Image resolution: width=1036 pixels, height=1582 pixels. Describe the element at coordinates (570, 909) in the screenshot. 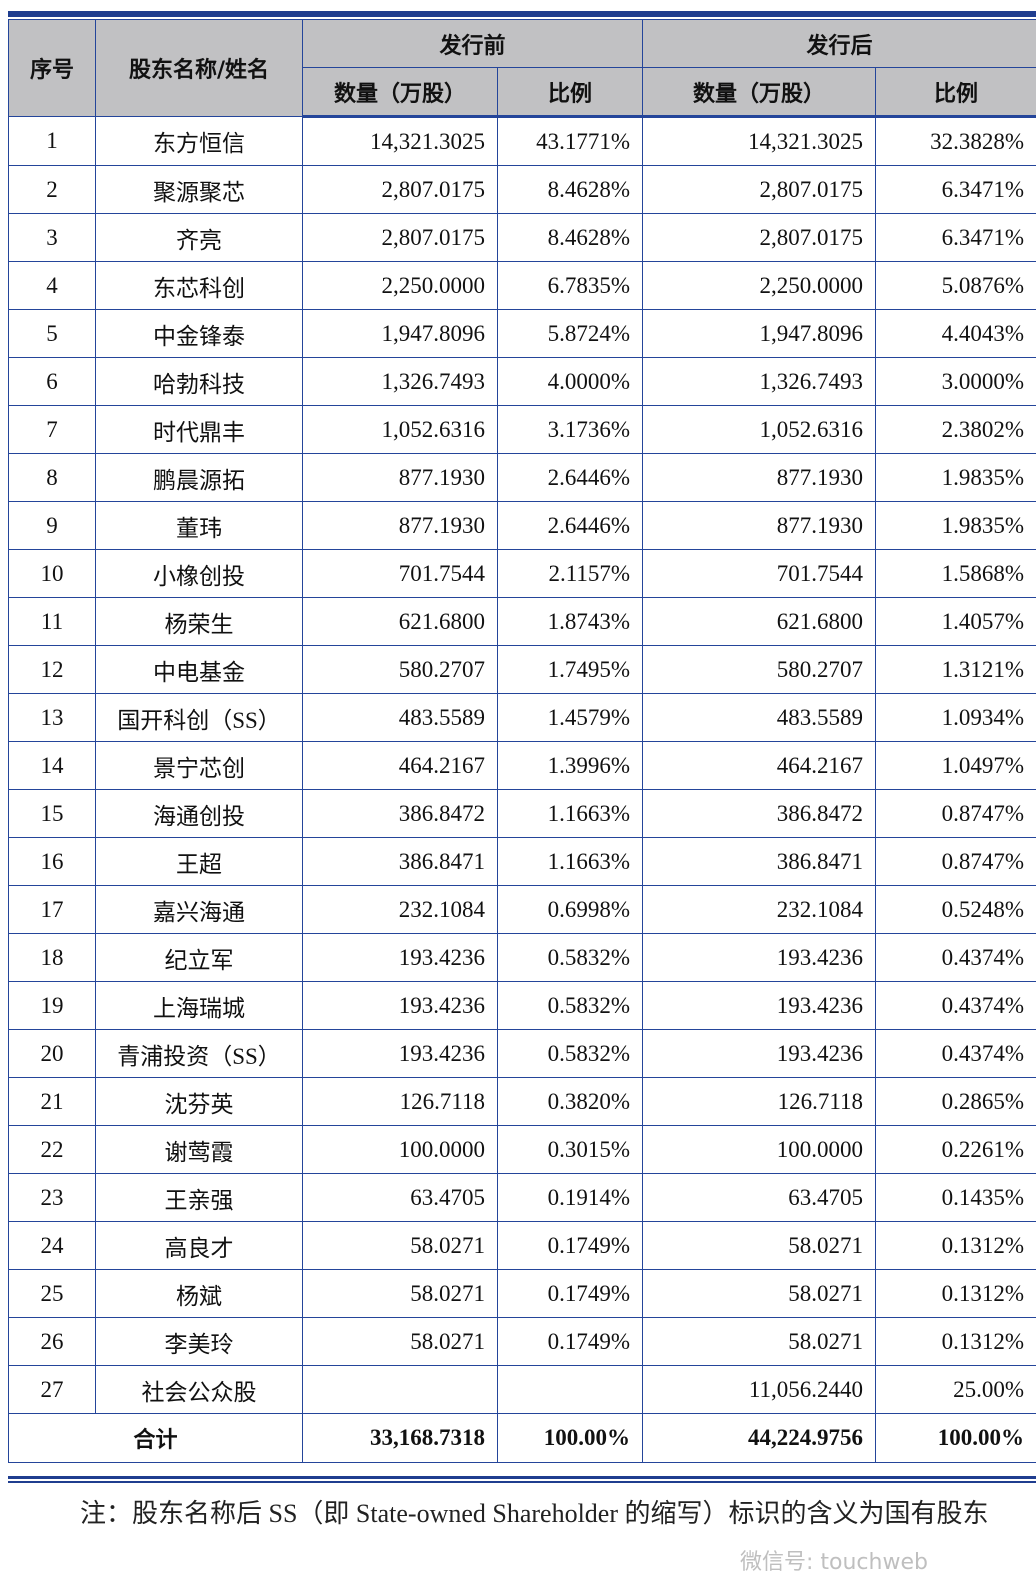

I see `row-before-ratio: 0.6998%` at that location.